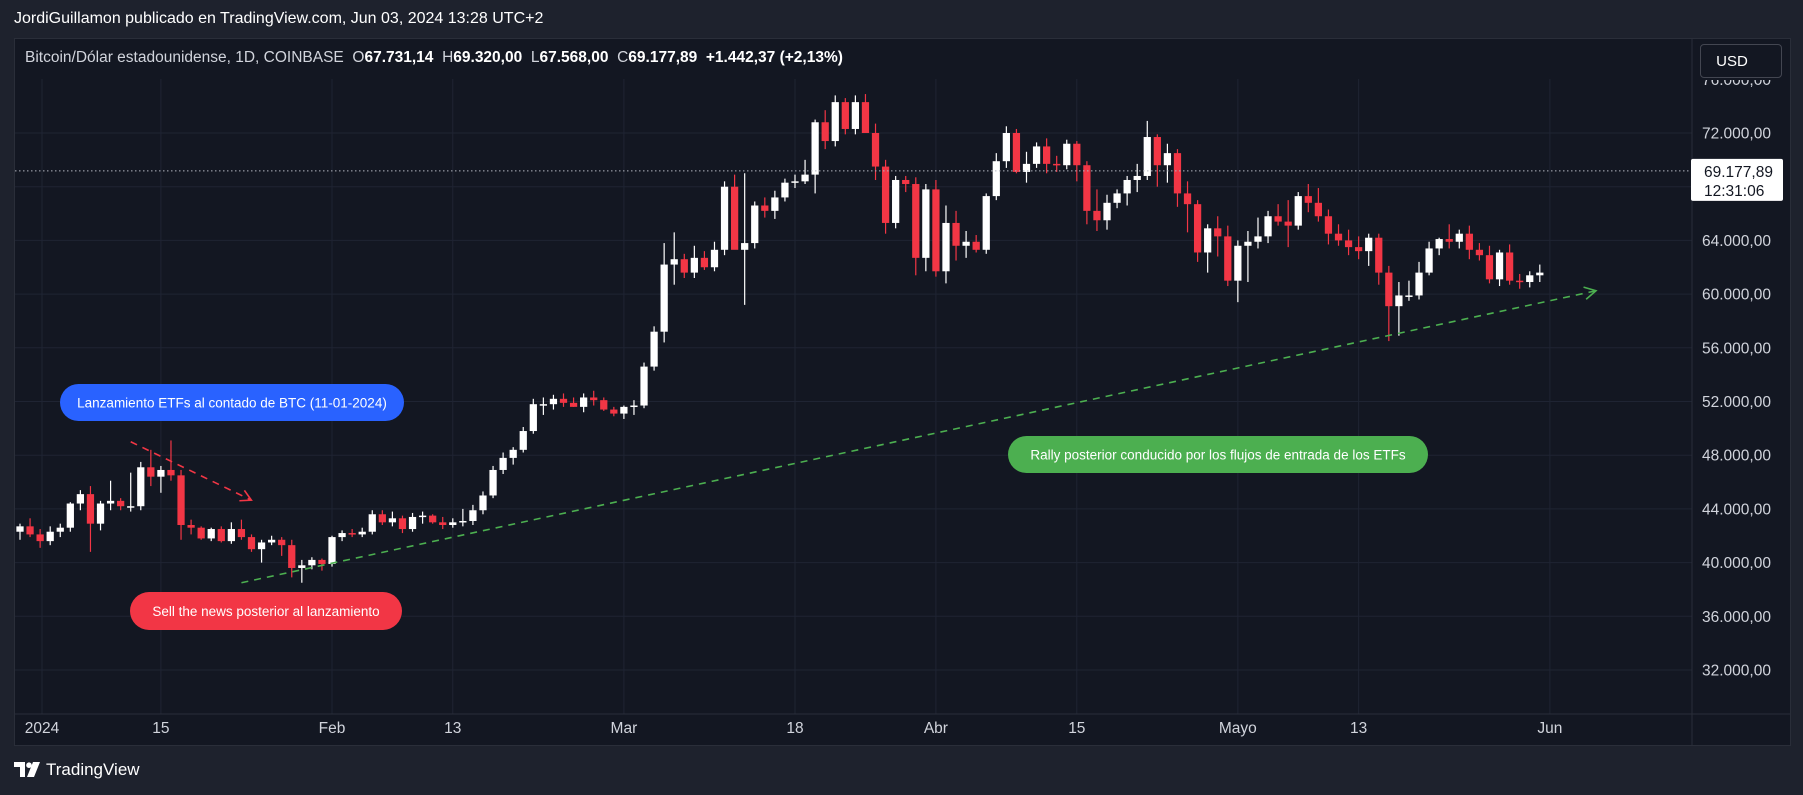 The height and width of the screenshot is (795, 1803). I want to click on price-tick-label: 44.000,00, so click(1736, 509).